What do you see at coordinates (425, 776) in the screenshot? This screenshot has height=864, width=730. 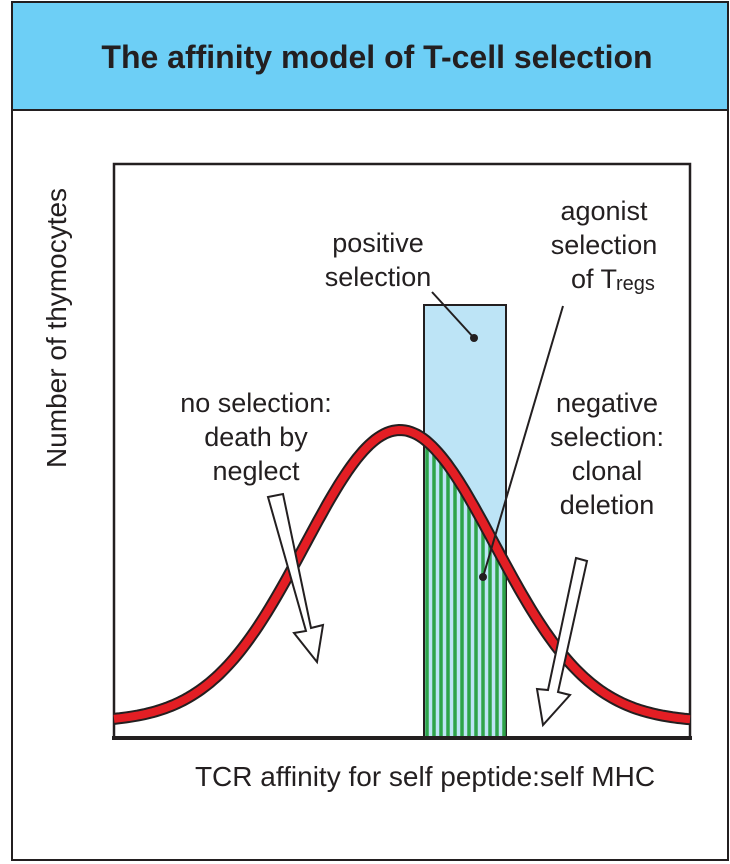 I see `x-axis-label: TCR affinity for self peptide:self MHC` at bounding box center [425, 776].